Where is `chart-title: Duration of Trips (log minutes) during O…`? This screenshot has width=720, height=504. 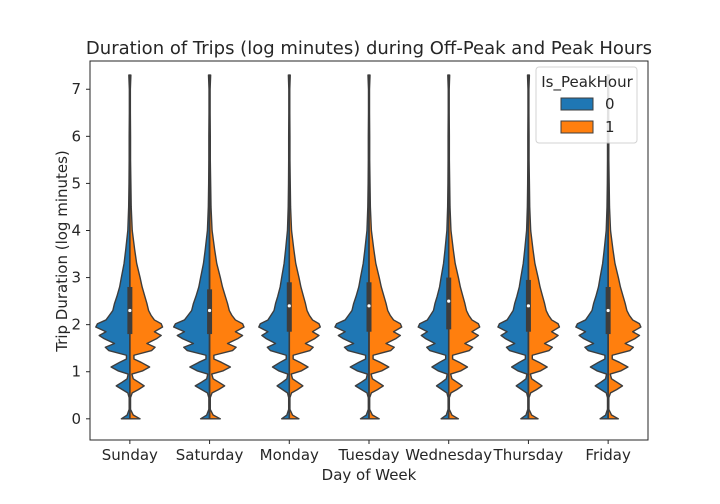
chart-title: Duration of Trips (log minutes) during O… is located at coordinates (369, 48).